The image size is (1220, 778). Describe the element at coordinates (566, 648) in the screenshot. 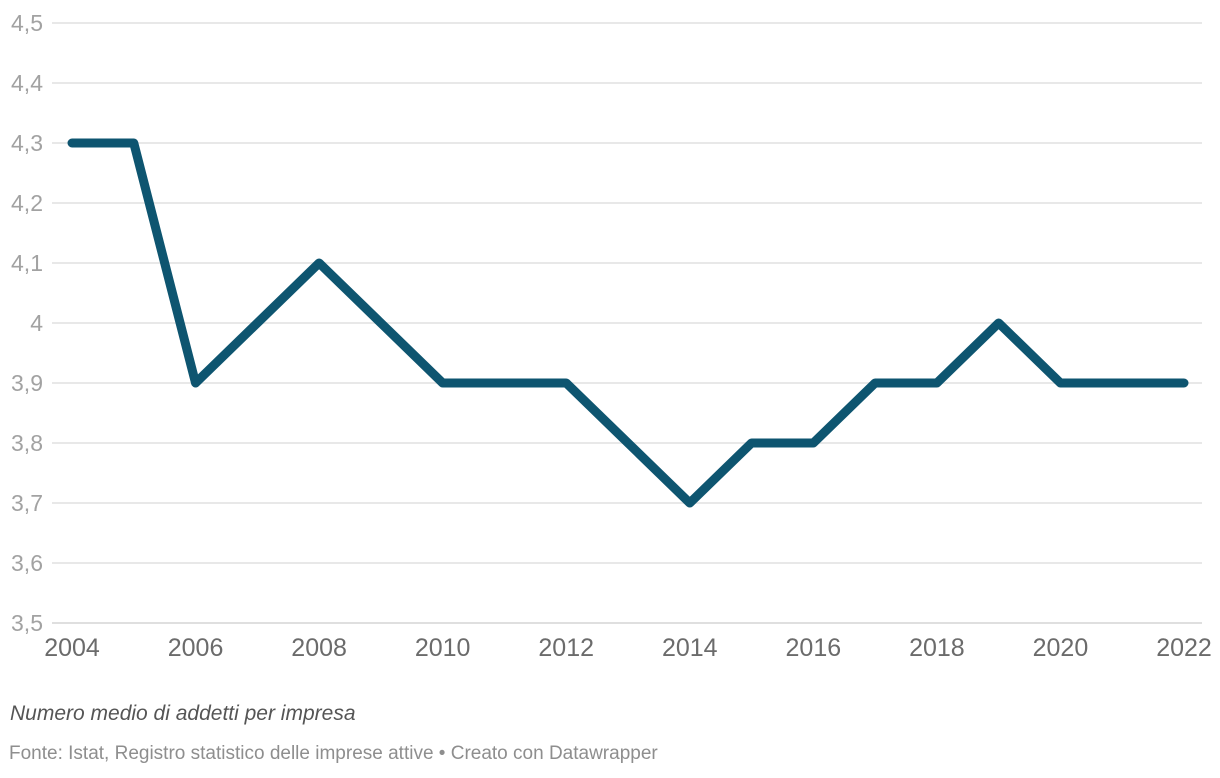

I see `x-tick-label: 2012` at that location.